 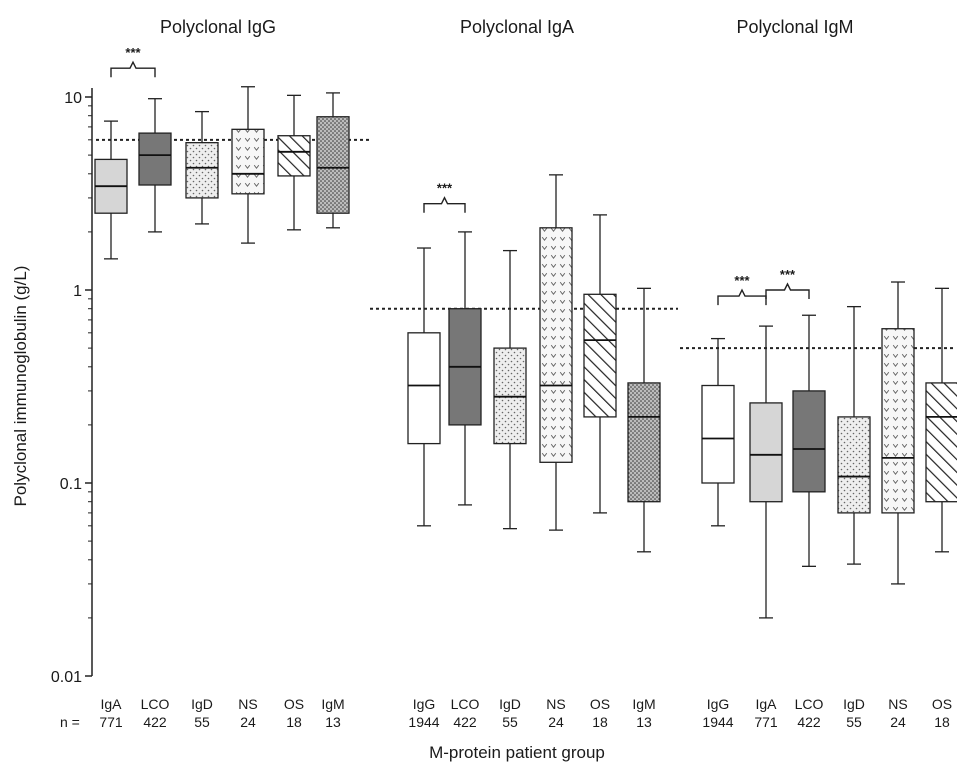 What do you see at coordinates (77, 291) in the screenshot?
I see `y-tick-label: 1` at bounding box center [77, 291].